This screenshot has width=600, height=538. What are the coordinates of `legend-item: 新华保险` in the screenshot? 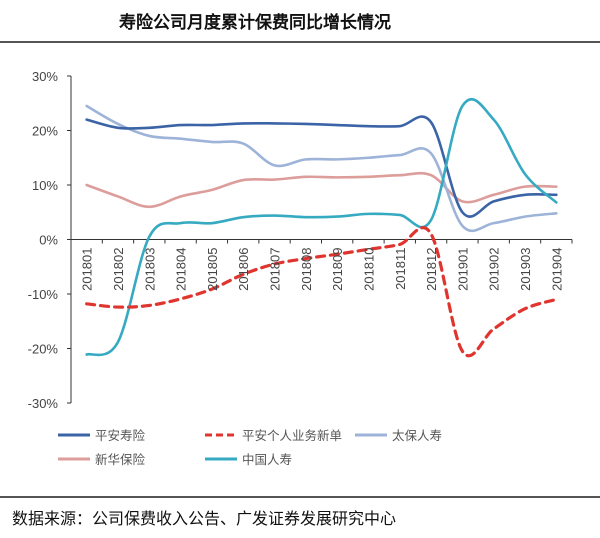 It's located at (102, 459).